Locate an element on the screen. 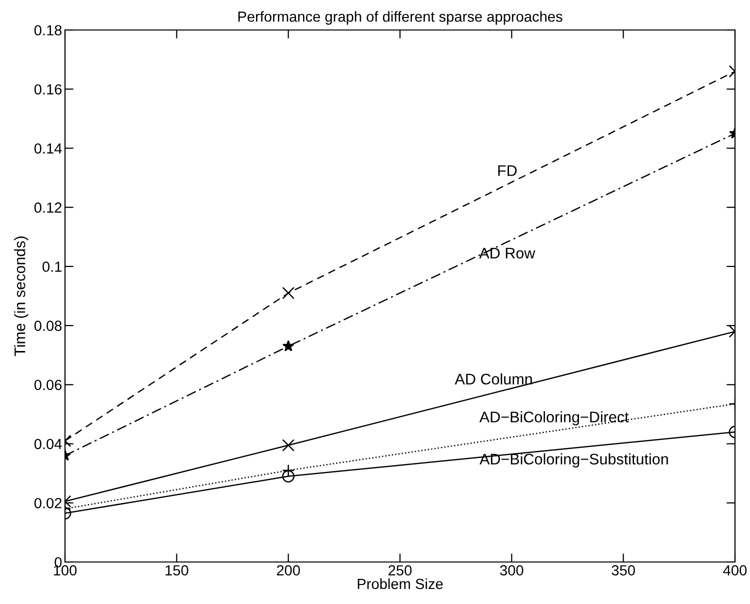 This screenshot has height=604, width=750. chart-title: Performance graph of different sparse approaches is located at coordinates (400, 18).